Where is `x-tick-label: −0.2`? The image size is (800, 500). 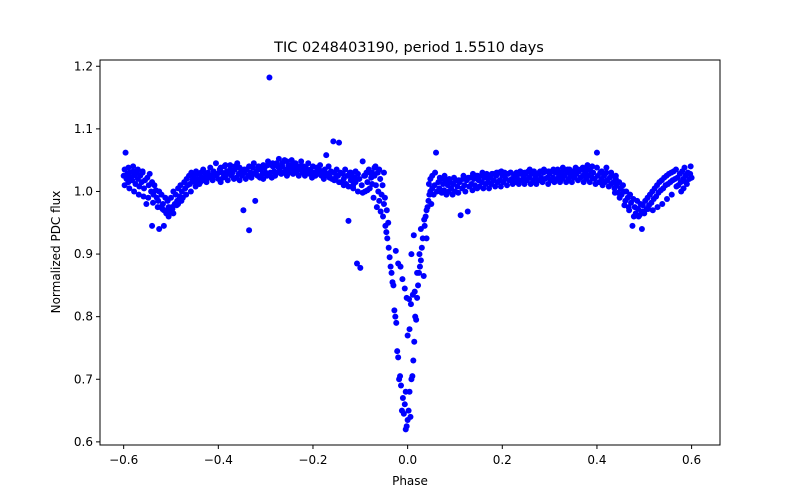
x-tick-label: −0.2 is located at coordinates (312, 460).